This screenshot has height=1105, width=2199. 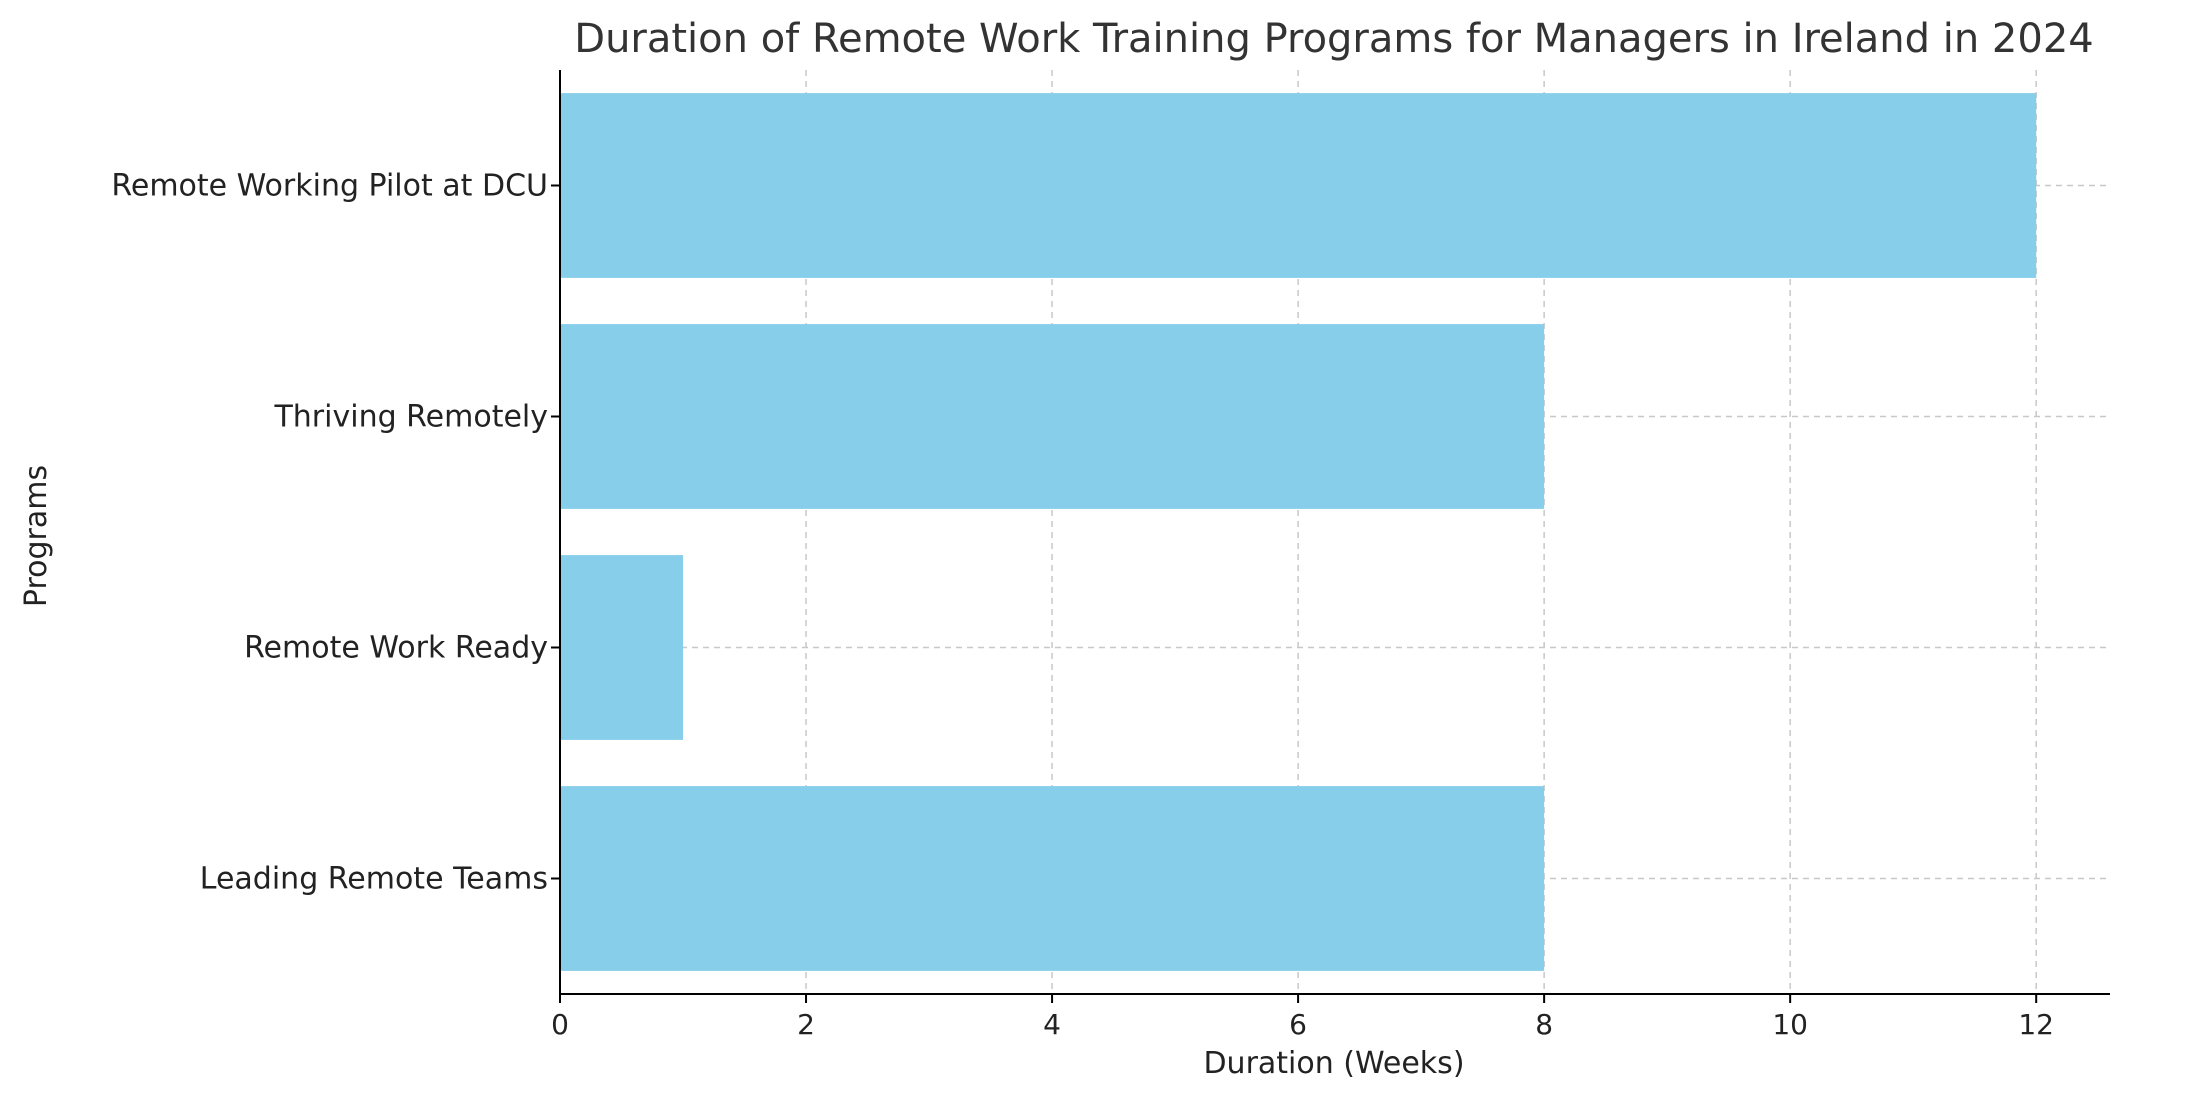 I want to click on x-ticks-layer: 0 2 4 6 8 10 12, so click(x=1302, y=1017).